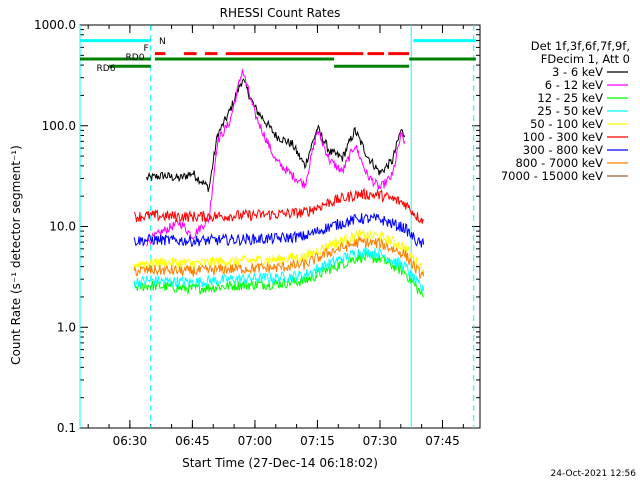 This screenshot has width=640, height=480. I want to click on x-tick-label: 07:00, so click(255, 441).